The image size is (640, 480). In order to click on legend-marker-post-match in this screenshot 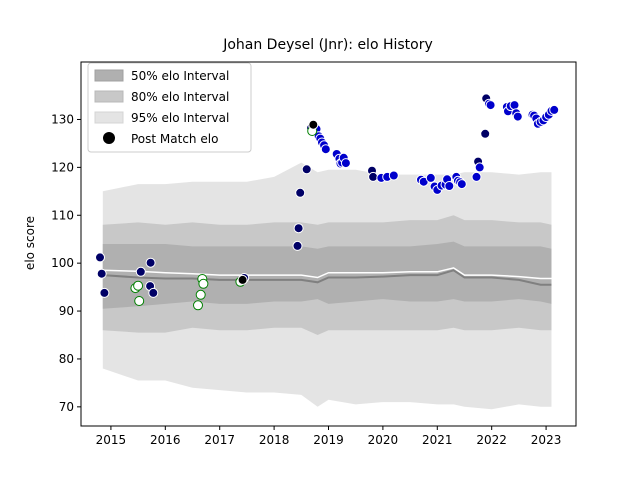, I will do `click(109, 138)`.